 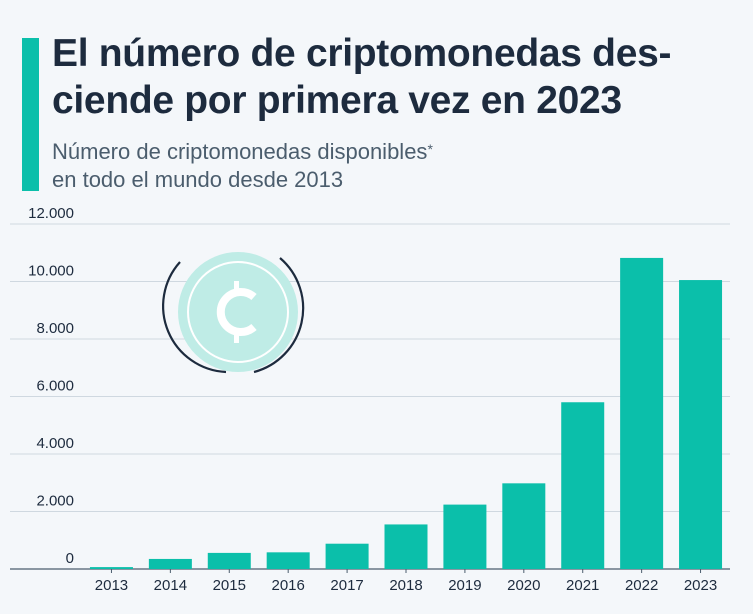 What do you see at coordinates (346, 585) in the screenshot?
I see `x-tick-label: 2017` at bounding box center [346, 585].